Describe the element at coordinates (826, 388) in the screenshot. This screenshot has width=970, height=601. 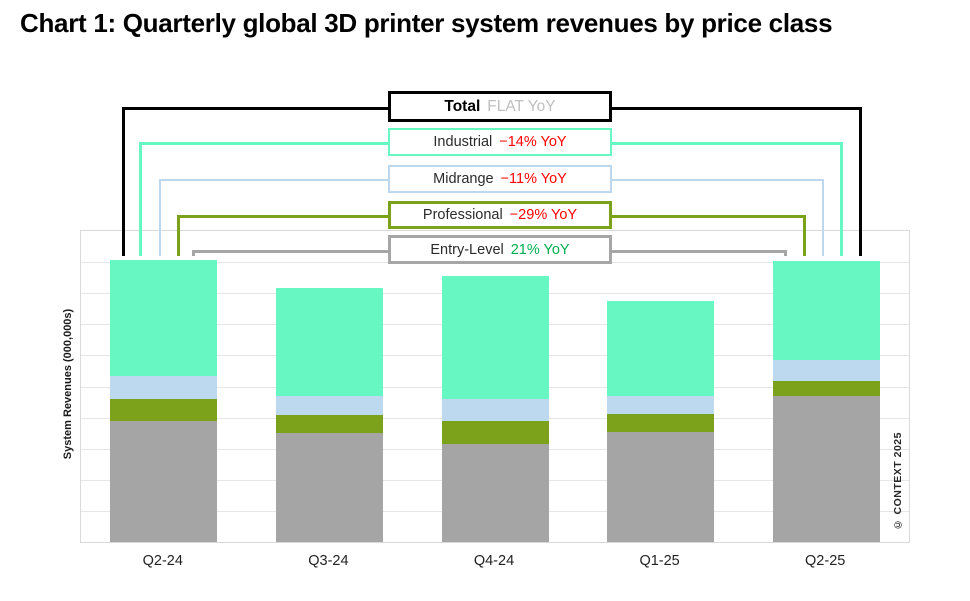
I see `bar-segment-q2-25-professional` at that location.